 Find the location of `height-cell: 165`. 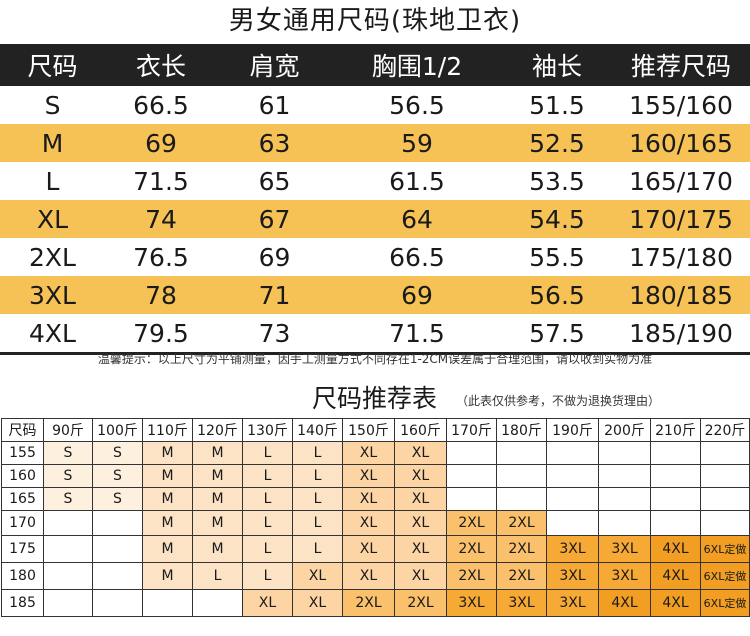

height-cell: 165 is located at coordinates (22, 499).